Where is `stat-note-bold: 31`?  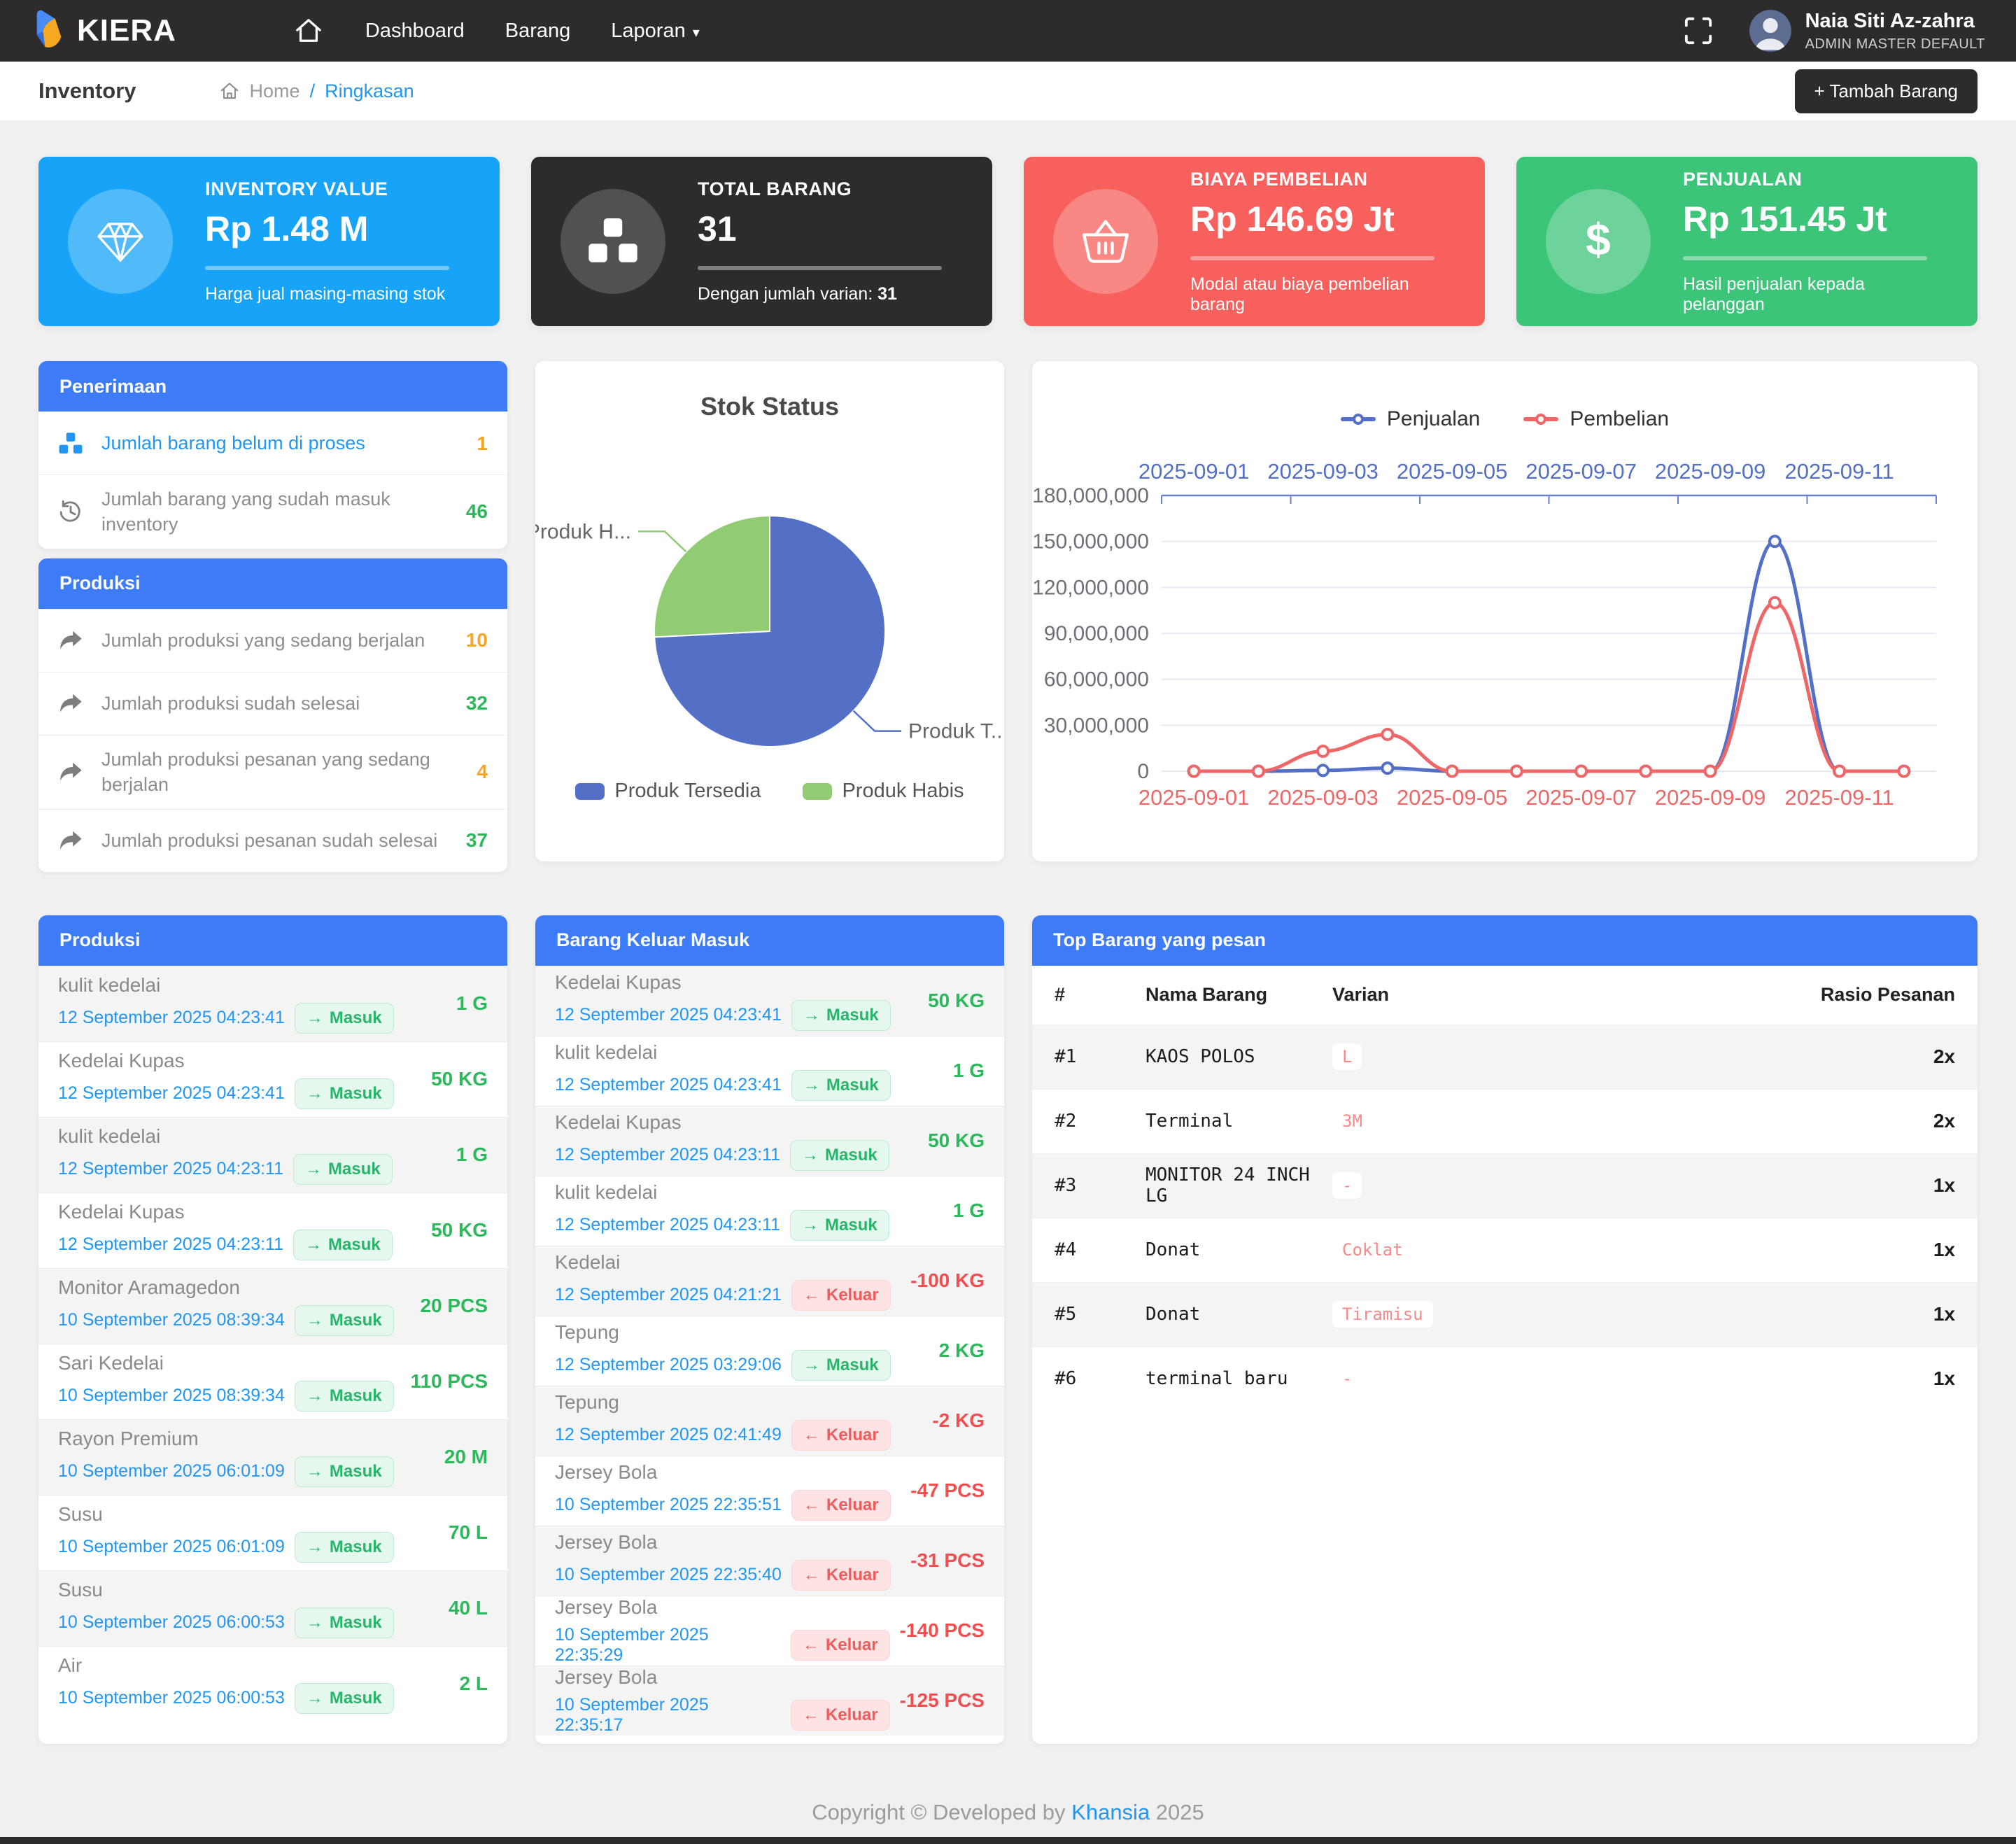 stat-note-bold: 31 is located at coordinates (887, 294).